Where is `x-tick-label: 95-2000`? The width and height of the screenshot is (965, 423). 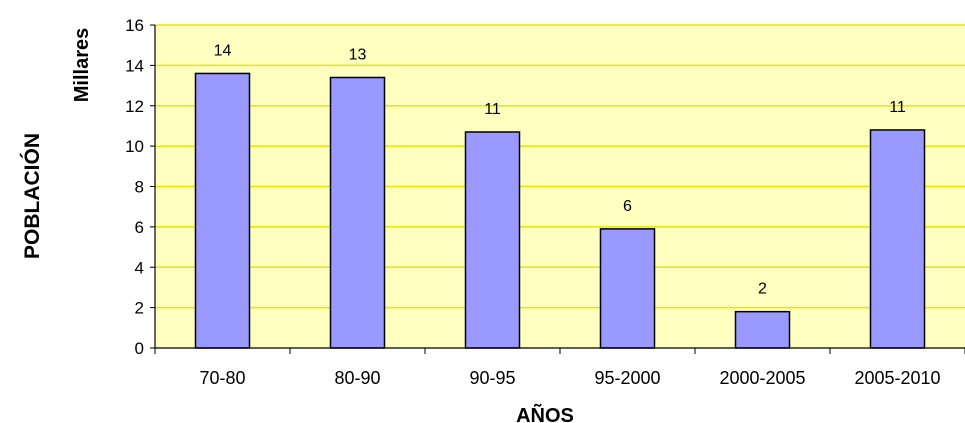
x-tick-label: 95-2000 is located at coordinates (627, 378).